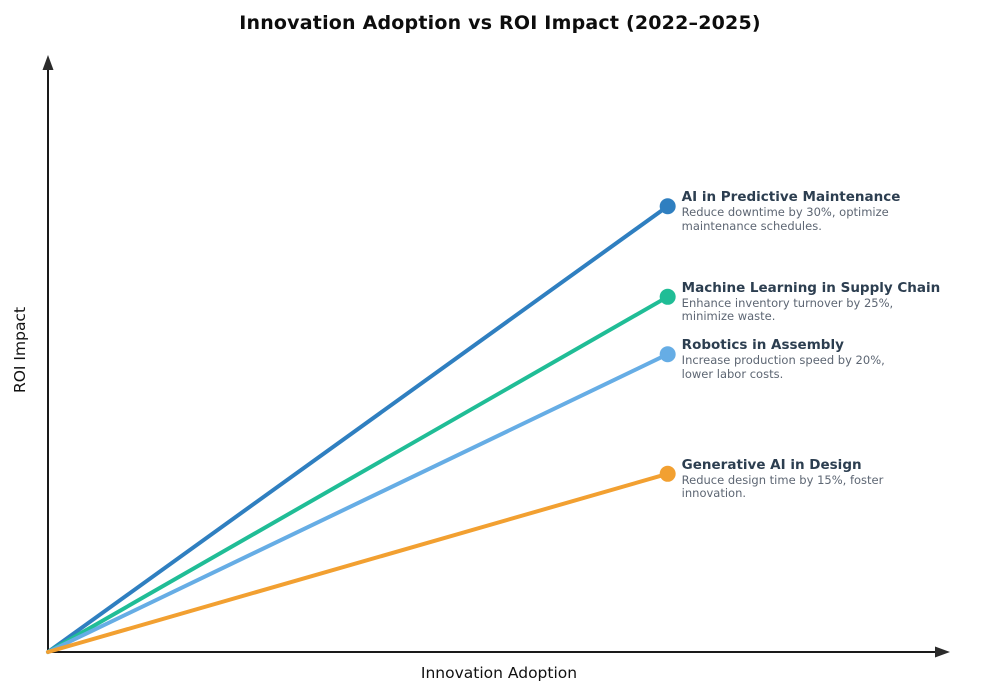 The height and width of the screenshot is (700, 1000). Describe the element at coordinates (667, 206) in the screenshot. I see `series-endpoint-dot-ai-in-predictive-maintenance` at that location.